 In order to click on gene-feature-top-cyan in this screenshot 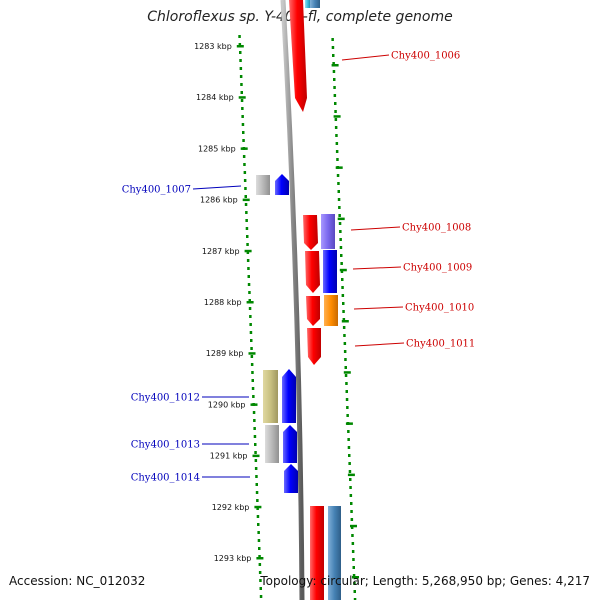, I will do `click(307, 4)`.